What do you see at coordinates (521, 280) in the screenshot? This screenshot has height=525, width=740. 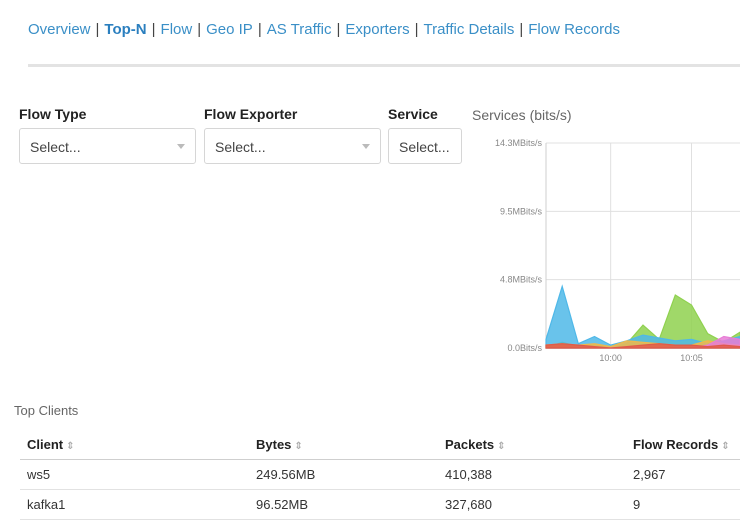 I see `y-tick-label: 4.8MBits/s` at bounding box center [521, 280].